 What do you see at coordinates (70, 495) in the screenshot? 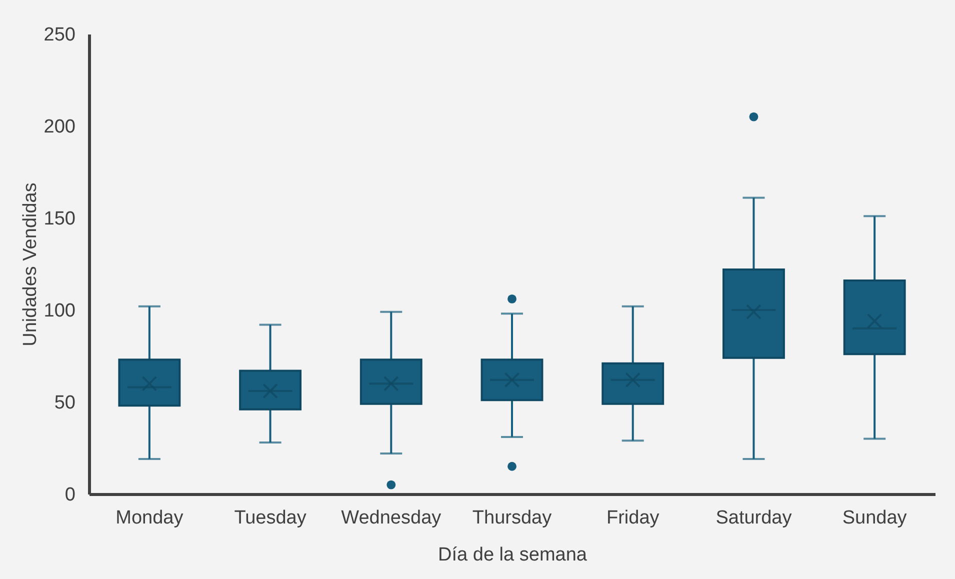
I see `y-tick-label: 0` at bounding box center [70, 495].